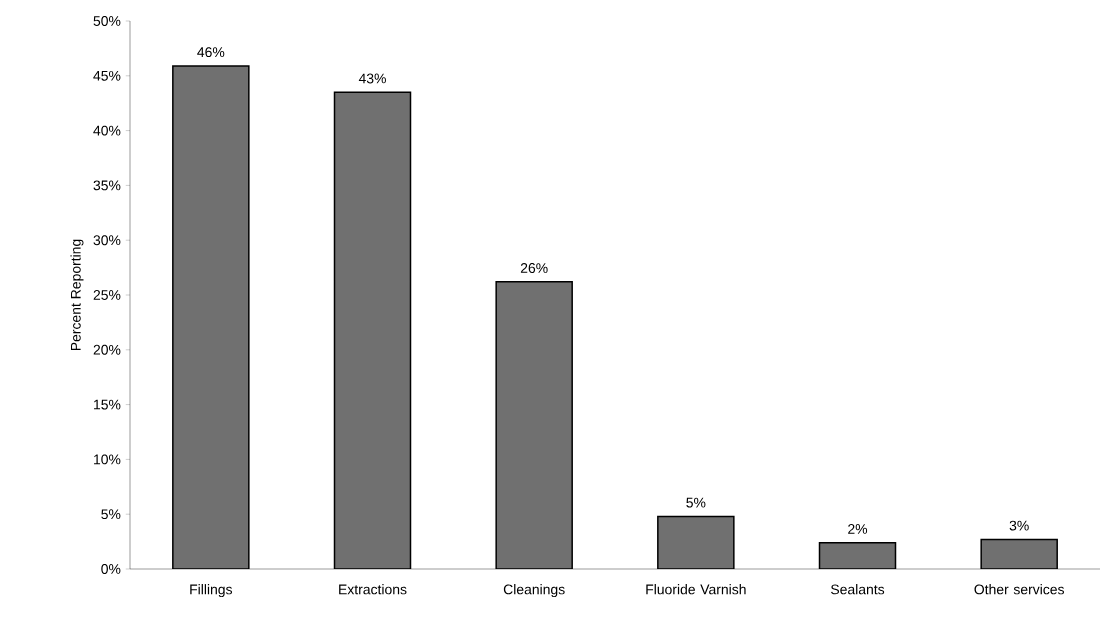  Describe the element at coordinates (1019, 525) in the screenshot. I see `data-label: 3%` at that location.